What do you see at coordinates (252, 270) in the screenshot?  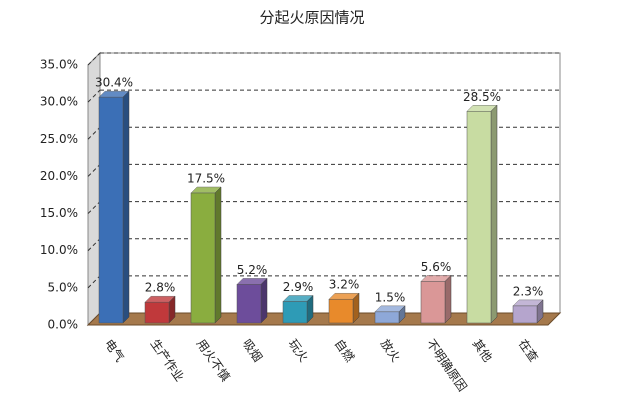 I see `value-label: 5.2%` at bounding box center [252, 270].